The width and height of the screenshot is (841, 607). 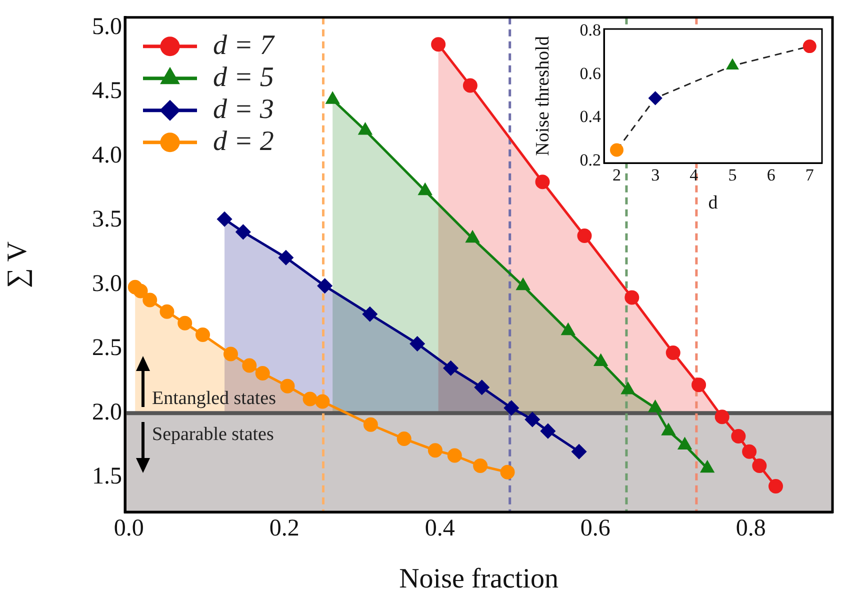 What do you see at coordinates (771, 175) in the screenshot?
I see `x-tick-label: 6` at bounding box center [771, 175].